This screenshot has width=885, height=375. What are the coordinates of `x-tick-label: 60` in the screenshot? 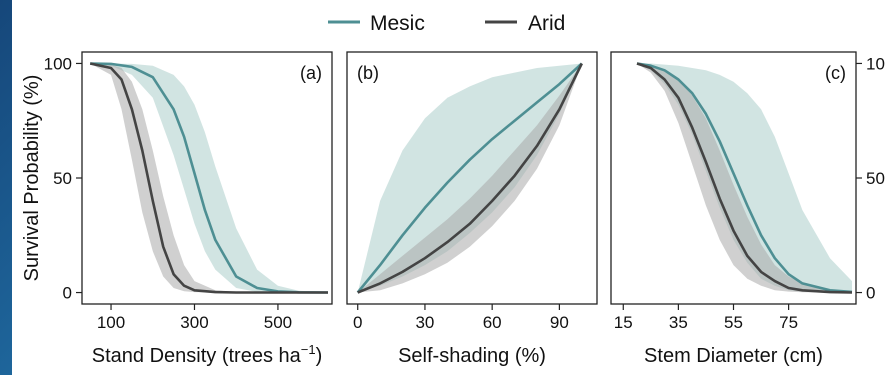 It's located at (492, 322).